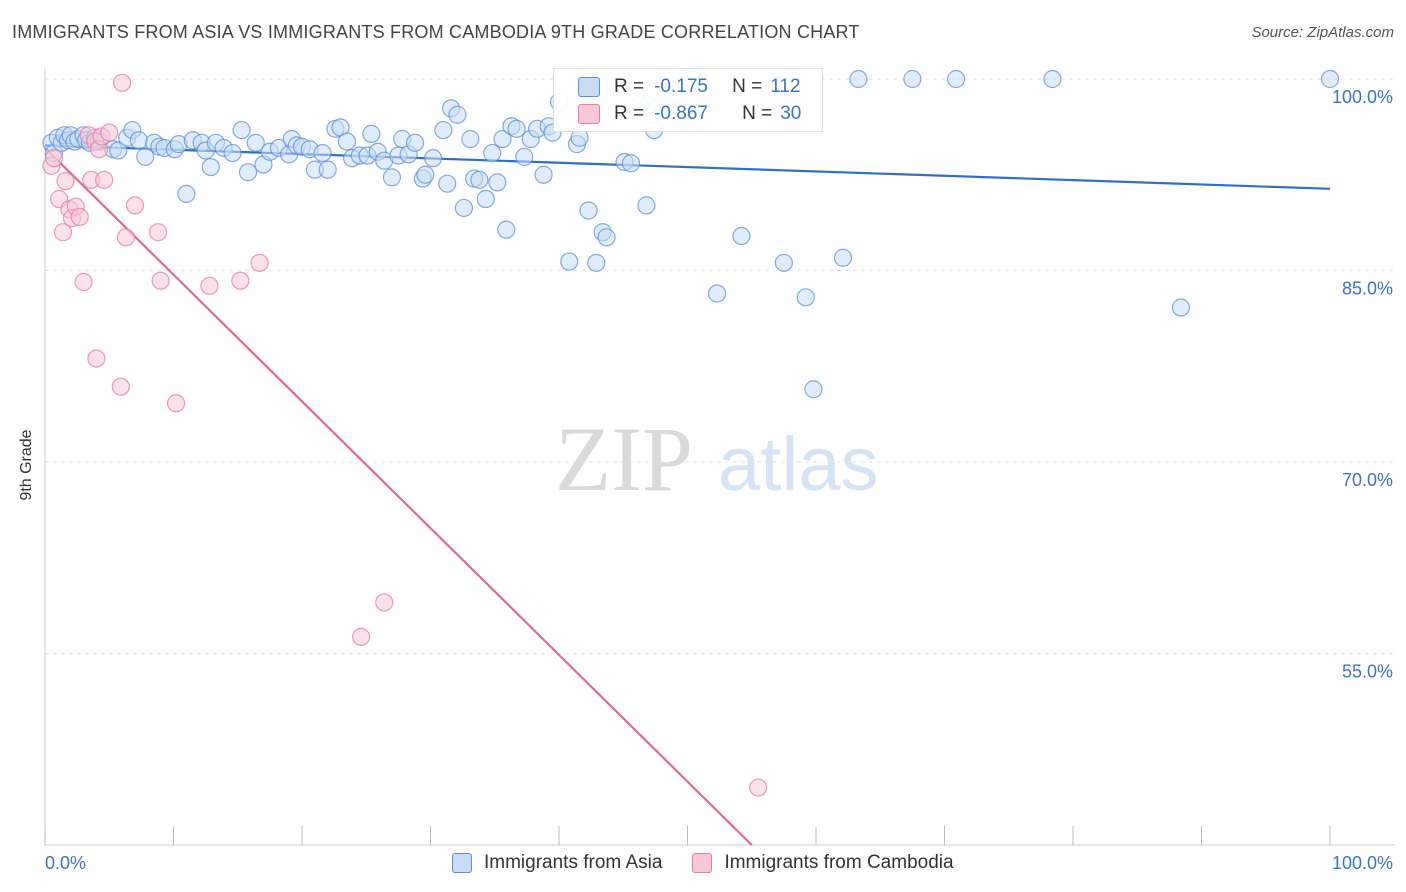 The height and width of the screenshot is (892, 1406). What do you see at coordinates (462, 863) in the screenshot?
I see `series-swatch-asia` at bounding box center [462, 863].